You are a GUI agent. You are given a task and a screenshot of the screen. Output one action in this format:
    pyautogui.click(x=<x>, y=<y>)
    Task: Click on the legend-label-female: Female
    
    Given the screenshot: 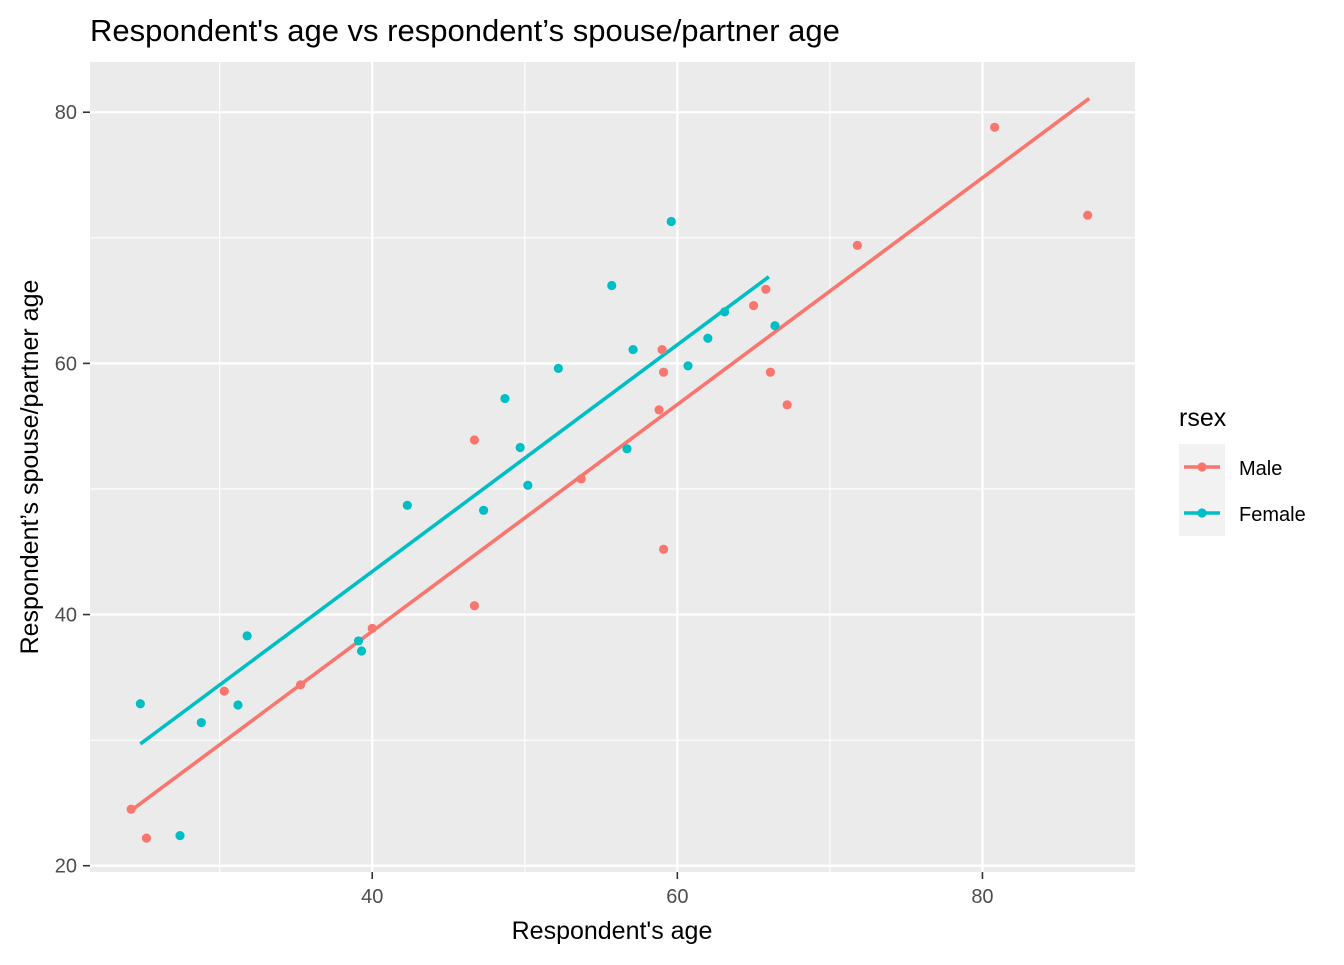 What is the action you would take?
    pyautogui.click(x=1272, y=515)
    